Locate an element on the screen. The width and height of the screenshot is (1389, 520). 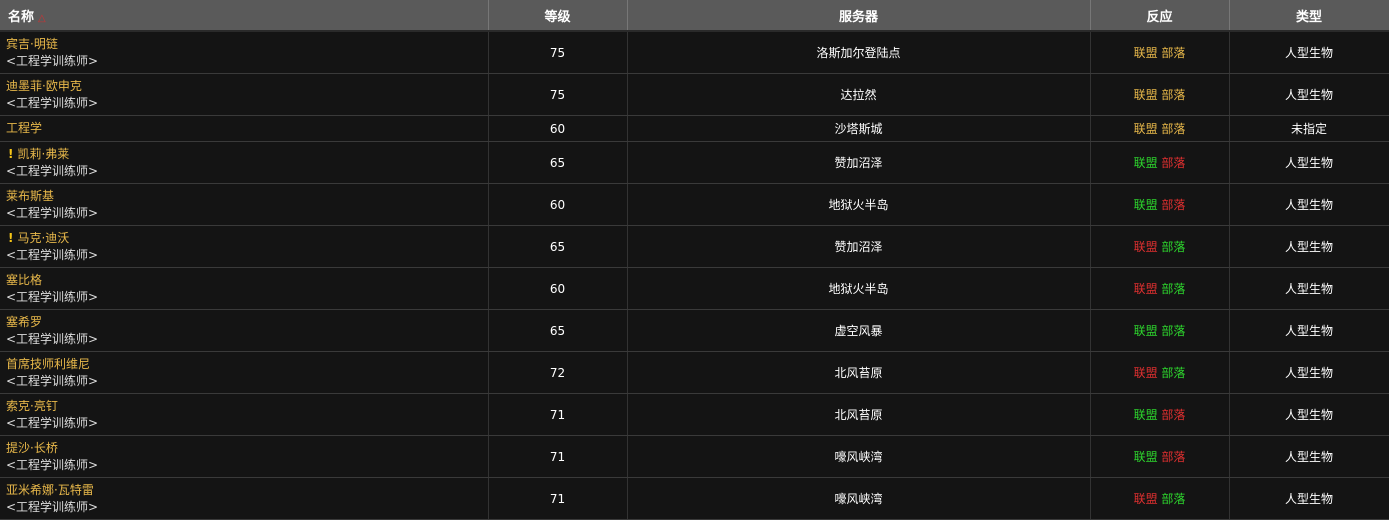
npc-name-link: 宾吉·明链 is located at coordinates (32, 43).